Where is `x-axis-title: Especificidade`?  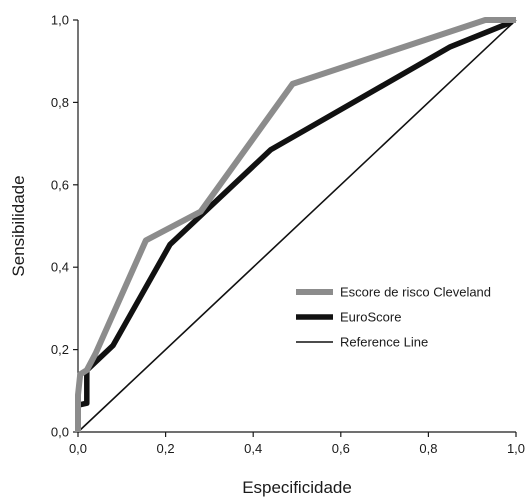
x-axis-title: Especificidade is located at coordinates (297, 487).